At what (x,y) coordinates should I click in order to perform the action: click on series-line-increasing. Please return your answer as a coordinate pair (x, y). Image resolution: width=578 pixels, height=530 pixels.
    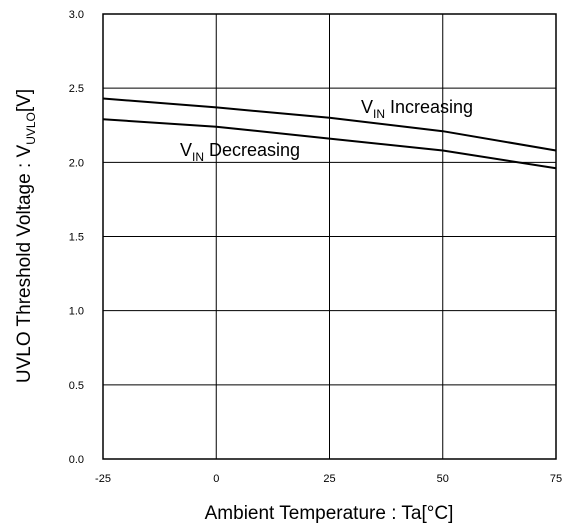
    Looking at the image, I should click on (329, 124).